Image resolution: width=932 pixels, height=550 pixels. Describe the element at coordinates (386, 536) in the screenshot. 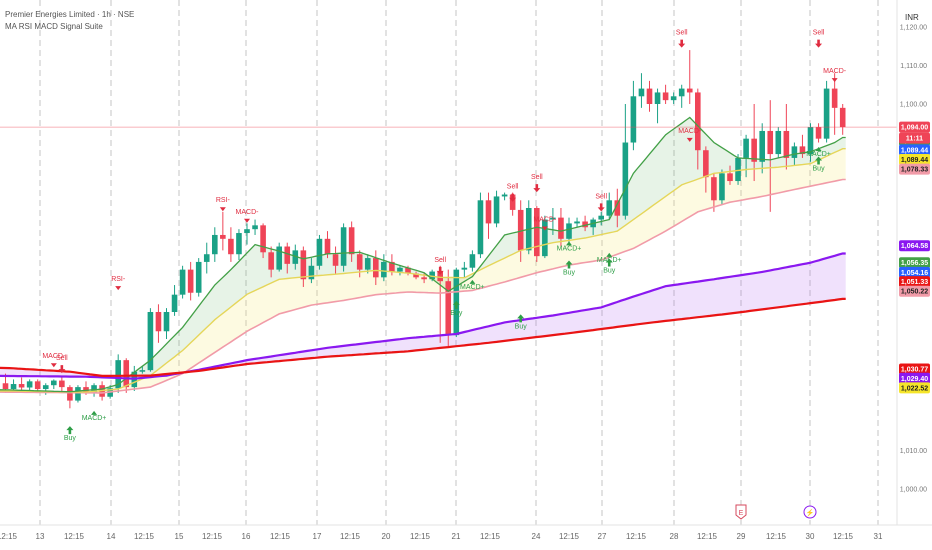

I see `time-tick-label: 20` at that location.